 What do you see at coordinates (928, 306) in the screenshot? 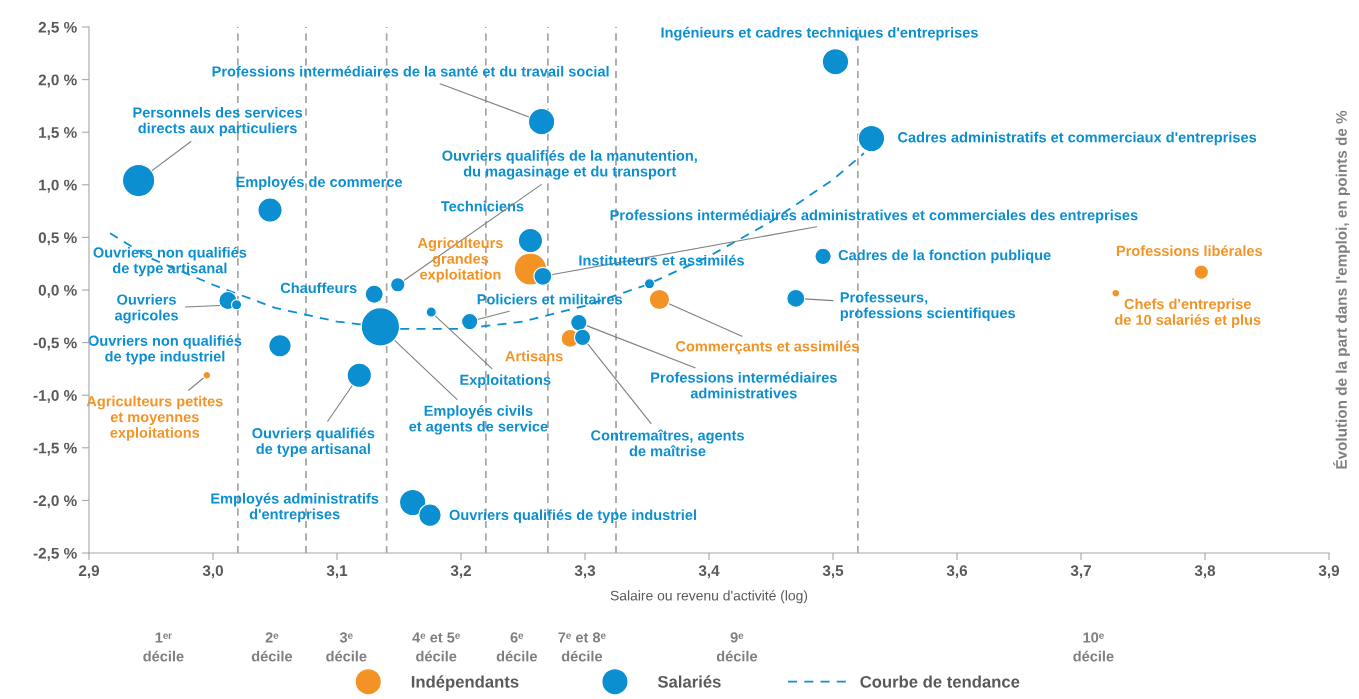
I see `annotation: Professeurs, professions scientifiques` at bounding box center [928, 306].